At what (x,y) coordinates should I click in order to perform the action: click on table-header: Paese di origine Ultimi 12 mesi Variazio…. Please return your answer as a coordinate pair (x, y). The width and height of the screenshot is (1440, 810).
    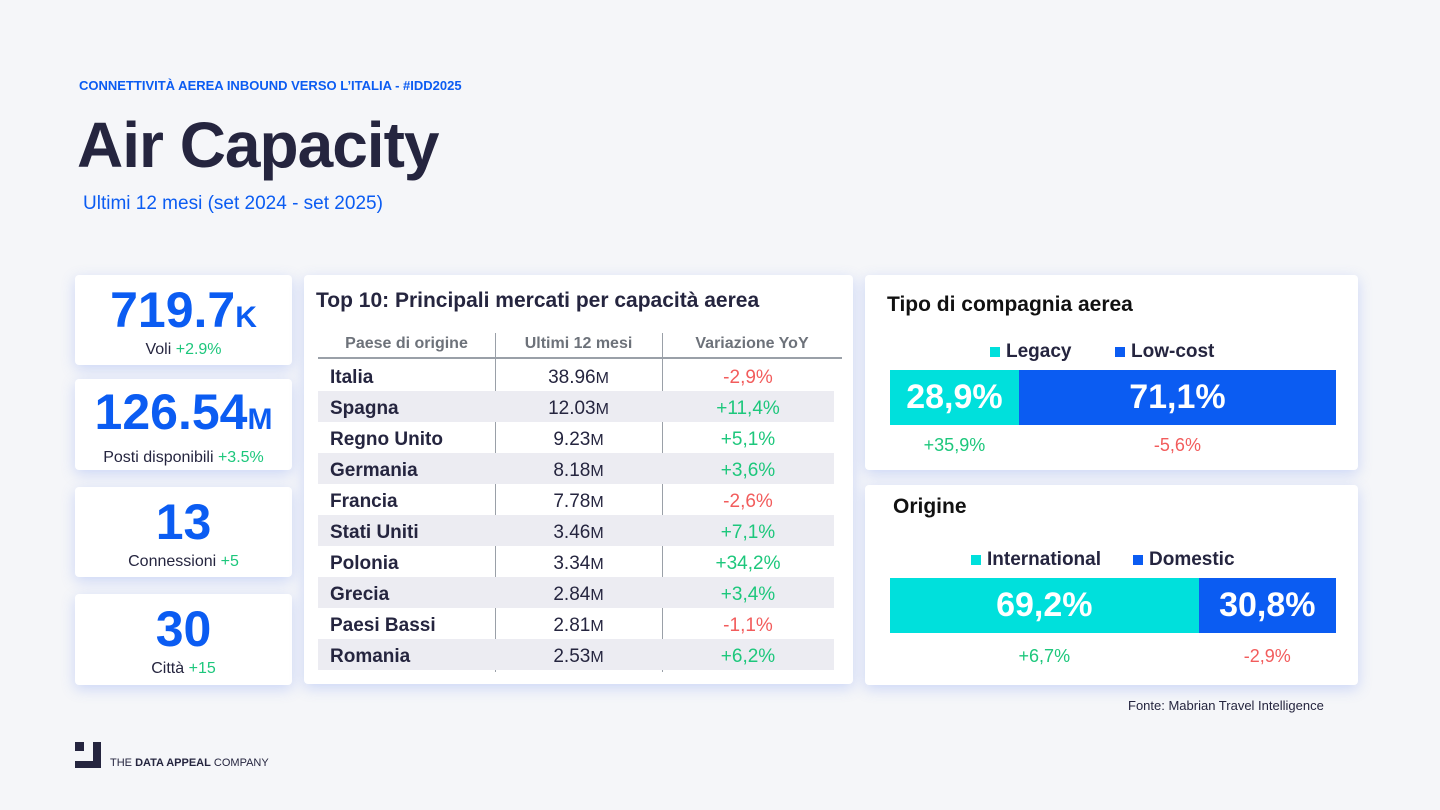
    Looking at the image, I should click on (580, 346).